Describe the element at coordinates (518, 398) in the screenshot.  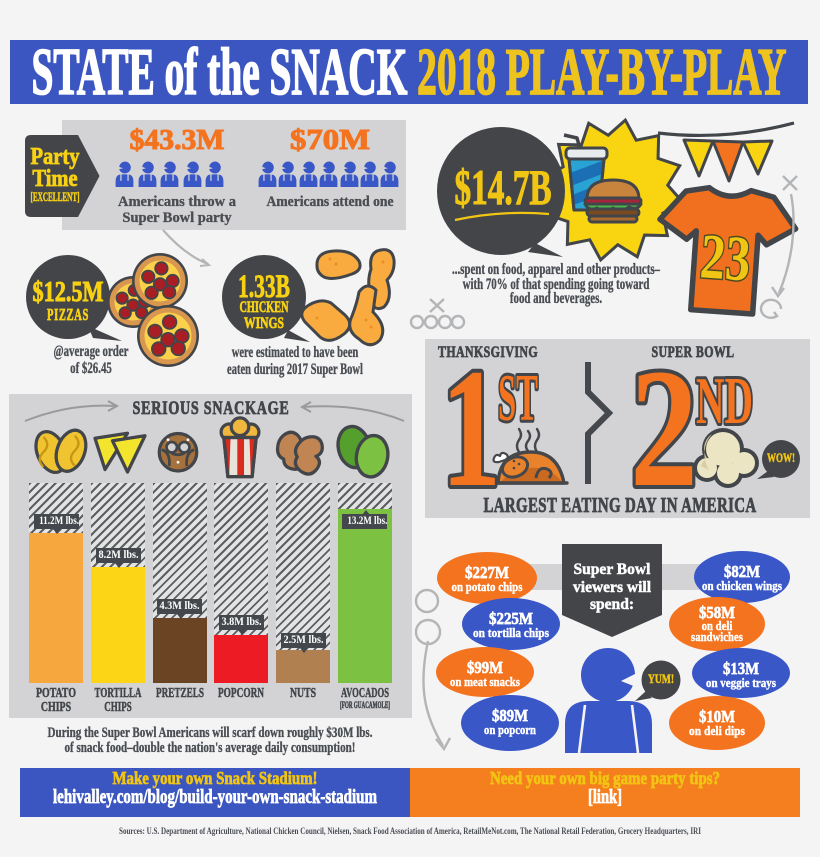
I see `svg-text: ST` at that location.